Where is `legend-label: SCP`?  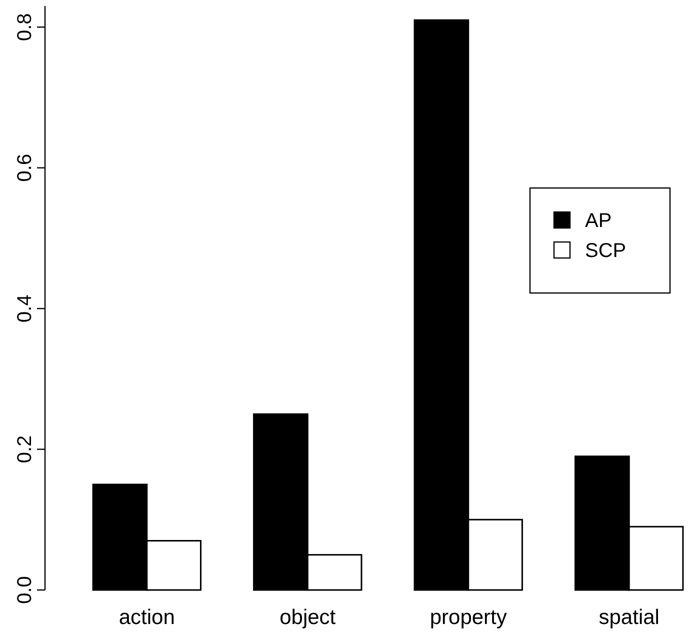 legend-label: SCP is located at coordinates (605, 251).